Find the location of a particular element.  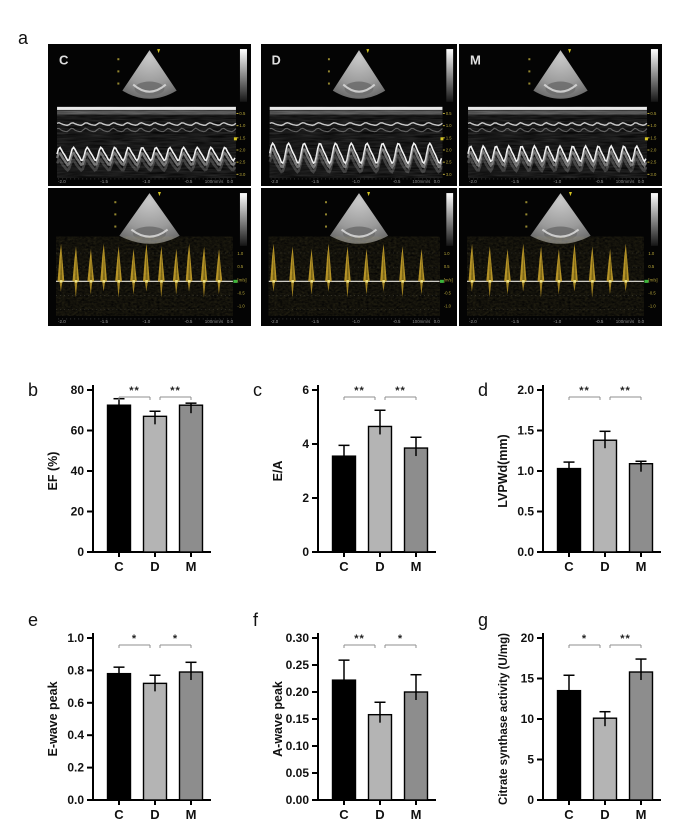

y-tick-label: 0.5 is located at coordinates (525, 512).